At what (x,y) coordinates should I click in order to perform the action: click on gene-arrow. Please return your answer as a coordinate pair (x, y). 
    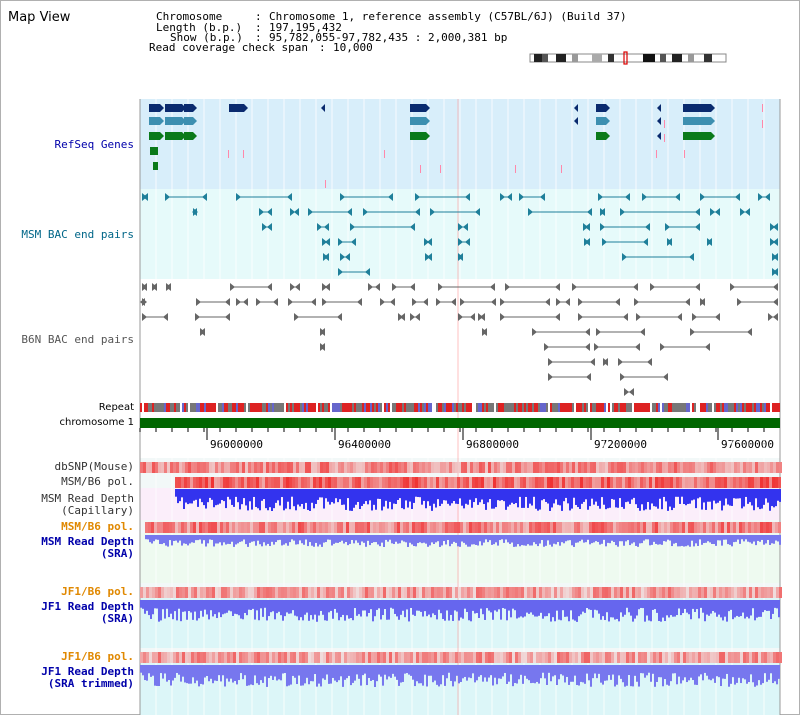
    Looking at the image, I should click on (323, 108).